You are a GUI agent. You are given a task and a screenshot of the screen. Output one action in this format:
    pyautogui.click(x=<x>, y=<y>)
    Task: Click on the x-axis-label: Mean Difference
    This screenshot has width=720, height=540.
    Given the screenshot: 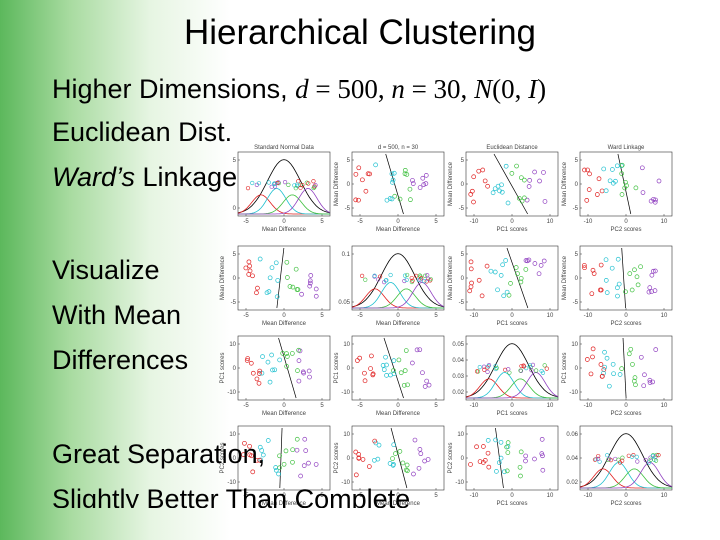 What is the action you would take?
    pyautogui.click(x=284, y=504)
    